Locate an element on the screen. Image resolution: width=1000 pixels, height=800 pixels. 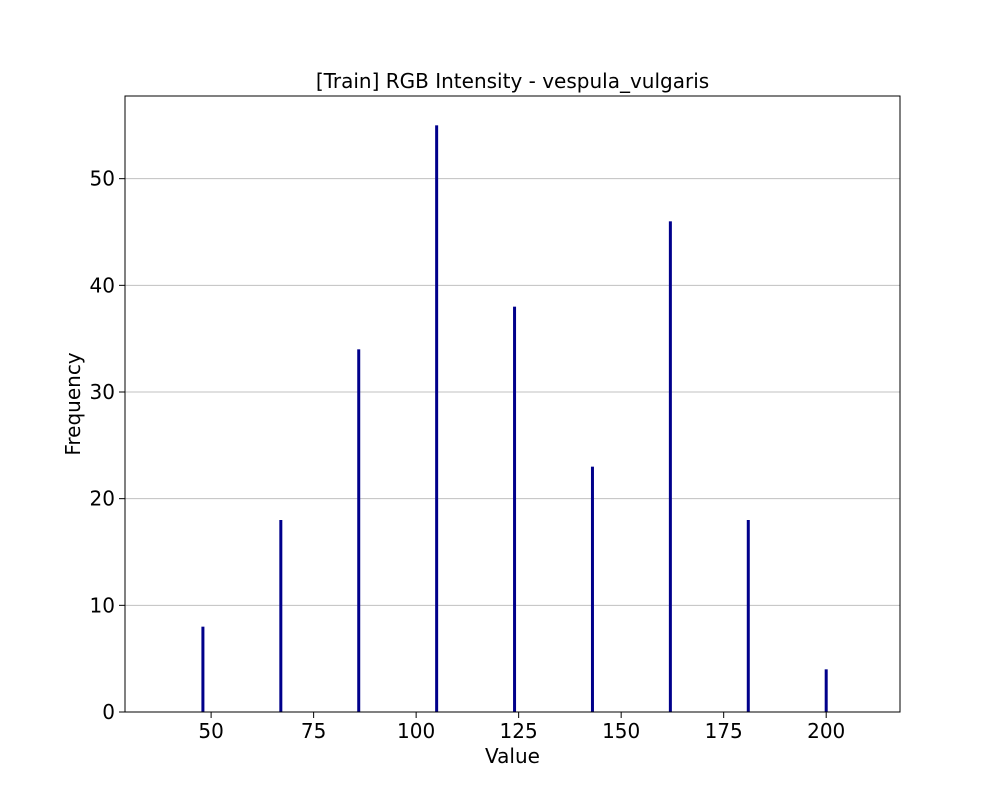
x-tick-label: 100 is located at coordinates (416, 731).